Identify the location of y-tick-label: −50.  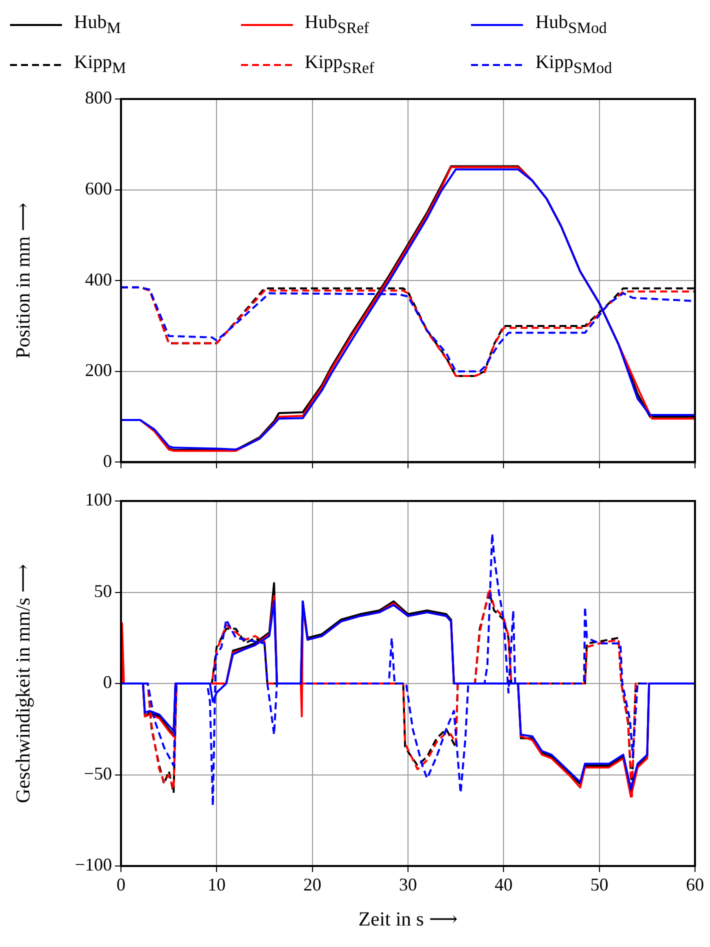
(98, 773).